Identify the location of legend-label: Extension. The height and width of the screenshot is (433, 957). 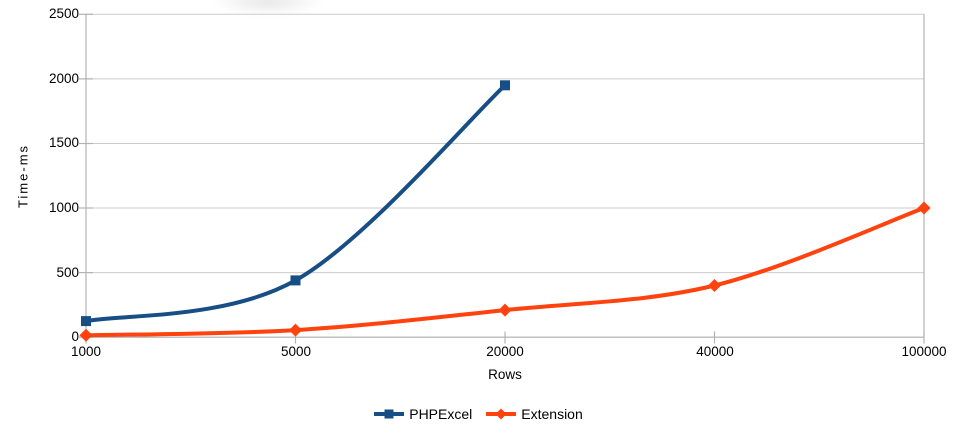
(552, 414).